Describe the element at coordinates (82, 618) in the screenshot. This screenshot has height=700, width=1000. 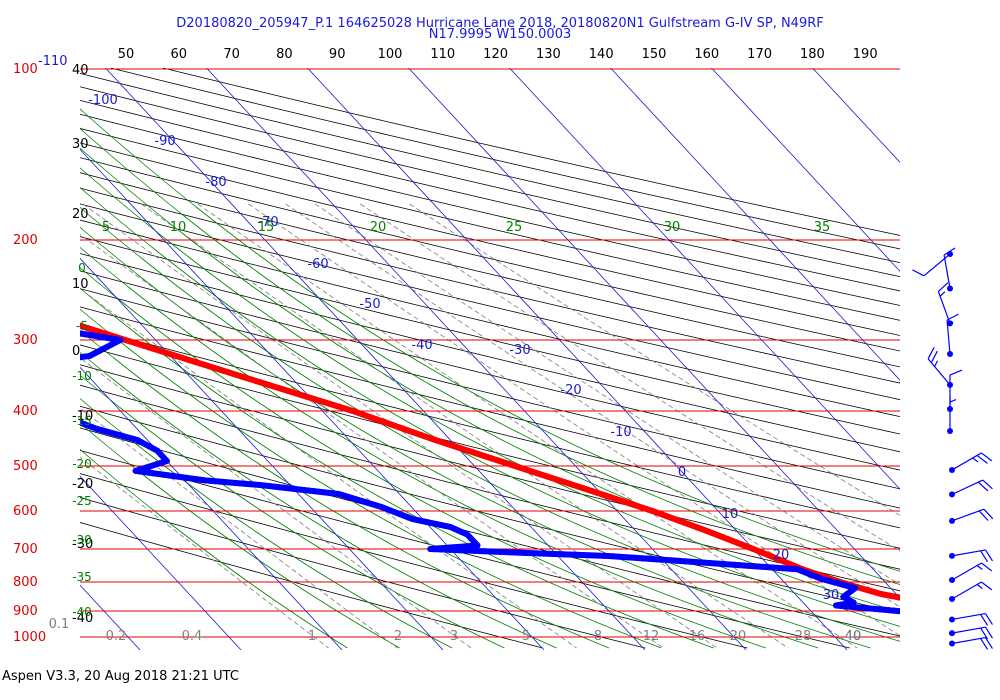
I see `left-axis-tick-label: -40` at that location.